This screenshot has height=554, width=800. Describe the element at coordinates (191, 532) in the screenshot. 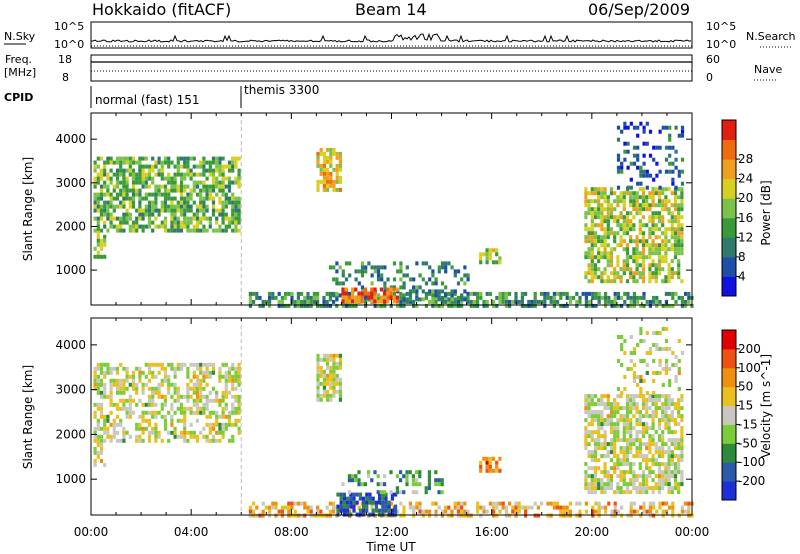

I see `time-tick-label: 04:00` at that location.